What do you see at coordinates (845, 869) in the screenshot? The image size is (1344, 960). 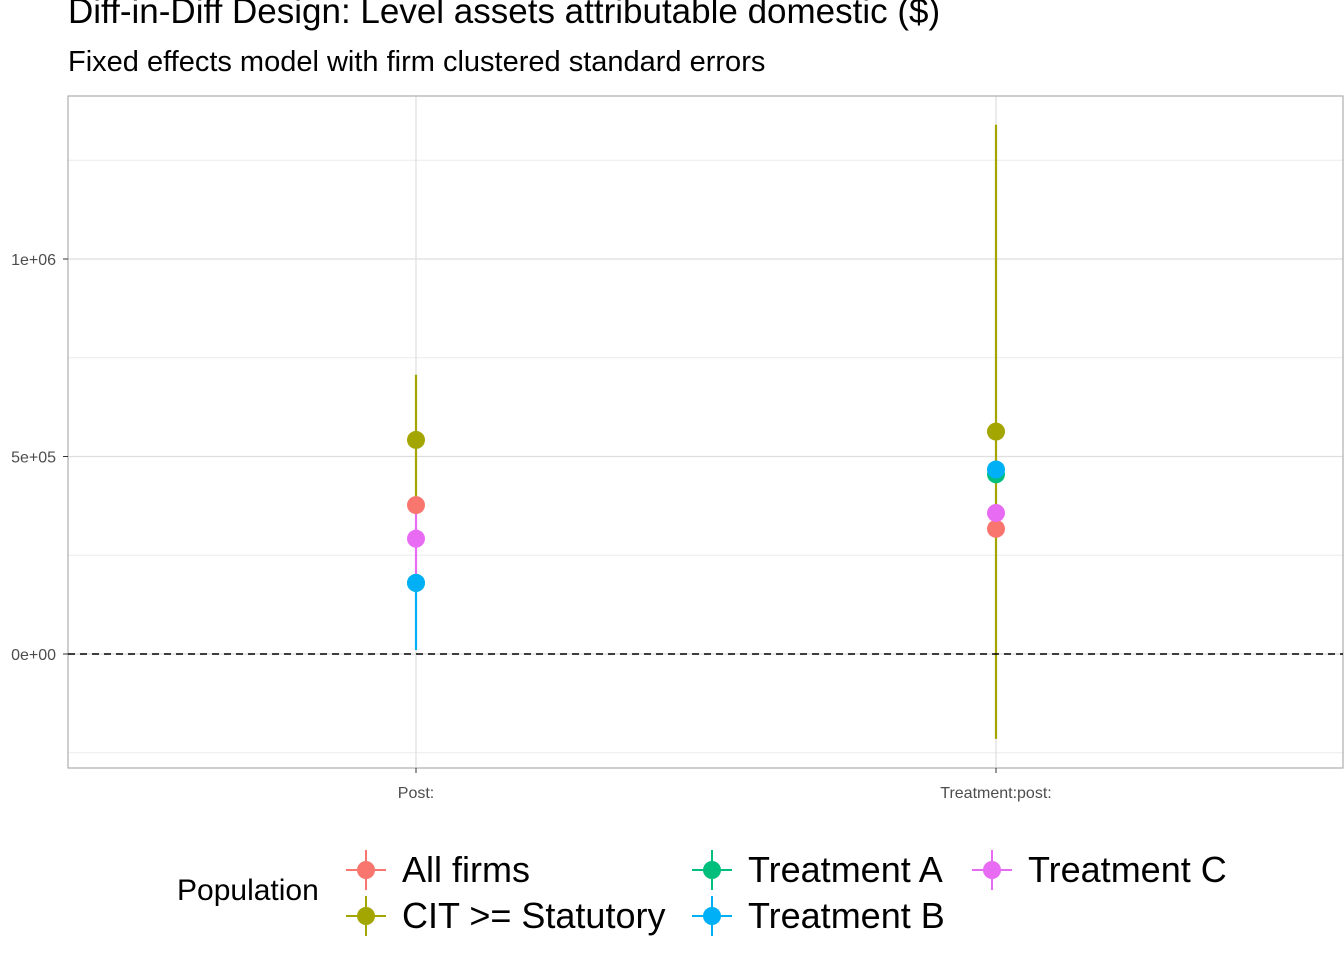 I see `legend-label: Treatment A` at bounding box center [845, 869].